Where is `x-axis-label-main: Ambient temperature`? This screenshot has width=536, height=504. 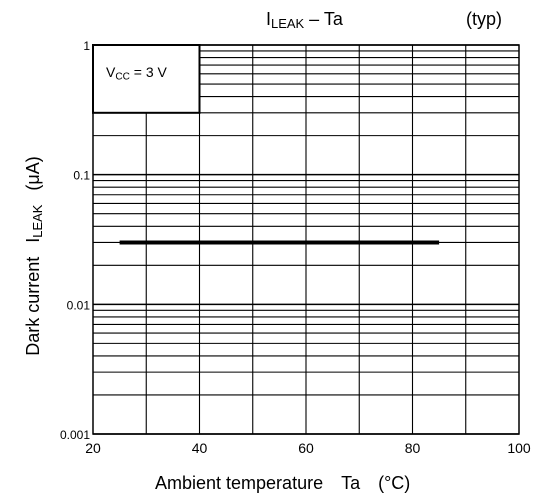
x-axis-label-main: Ambient temperature is located at coordinates (239, 483).